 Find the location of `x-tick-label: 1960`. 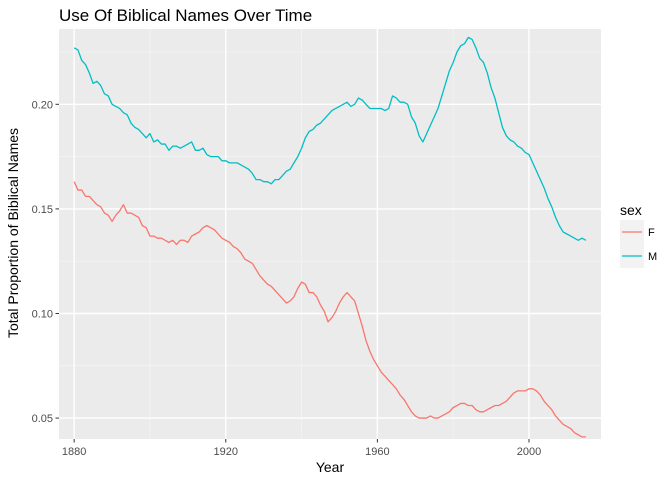

x-tick-label: 1960 is located at coordinates (377, 452).